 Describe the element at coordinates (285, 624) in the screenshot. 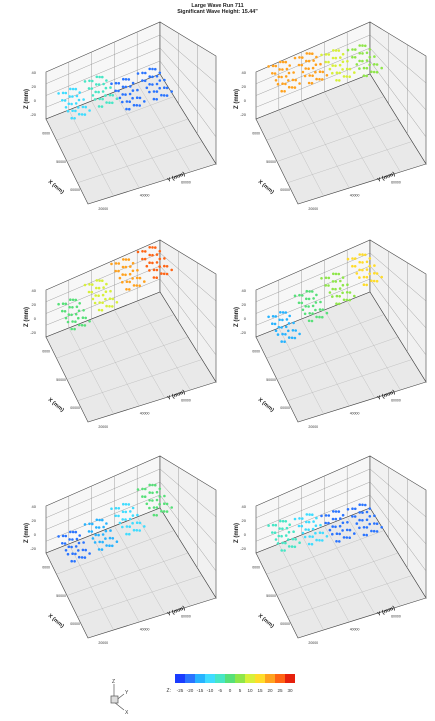

I see `x-tick-label: 00000` at that location.